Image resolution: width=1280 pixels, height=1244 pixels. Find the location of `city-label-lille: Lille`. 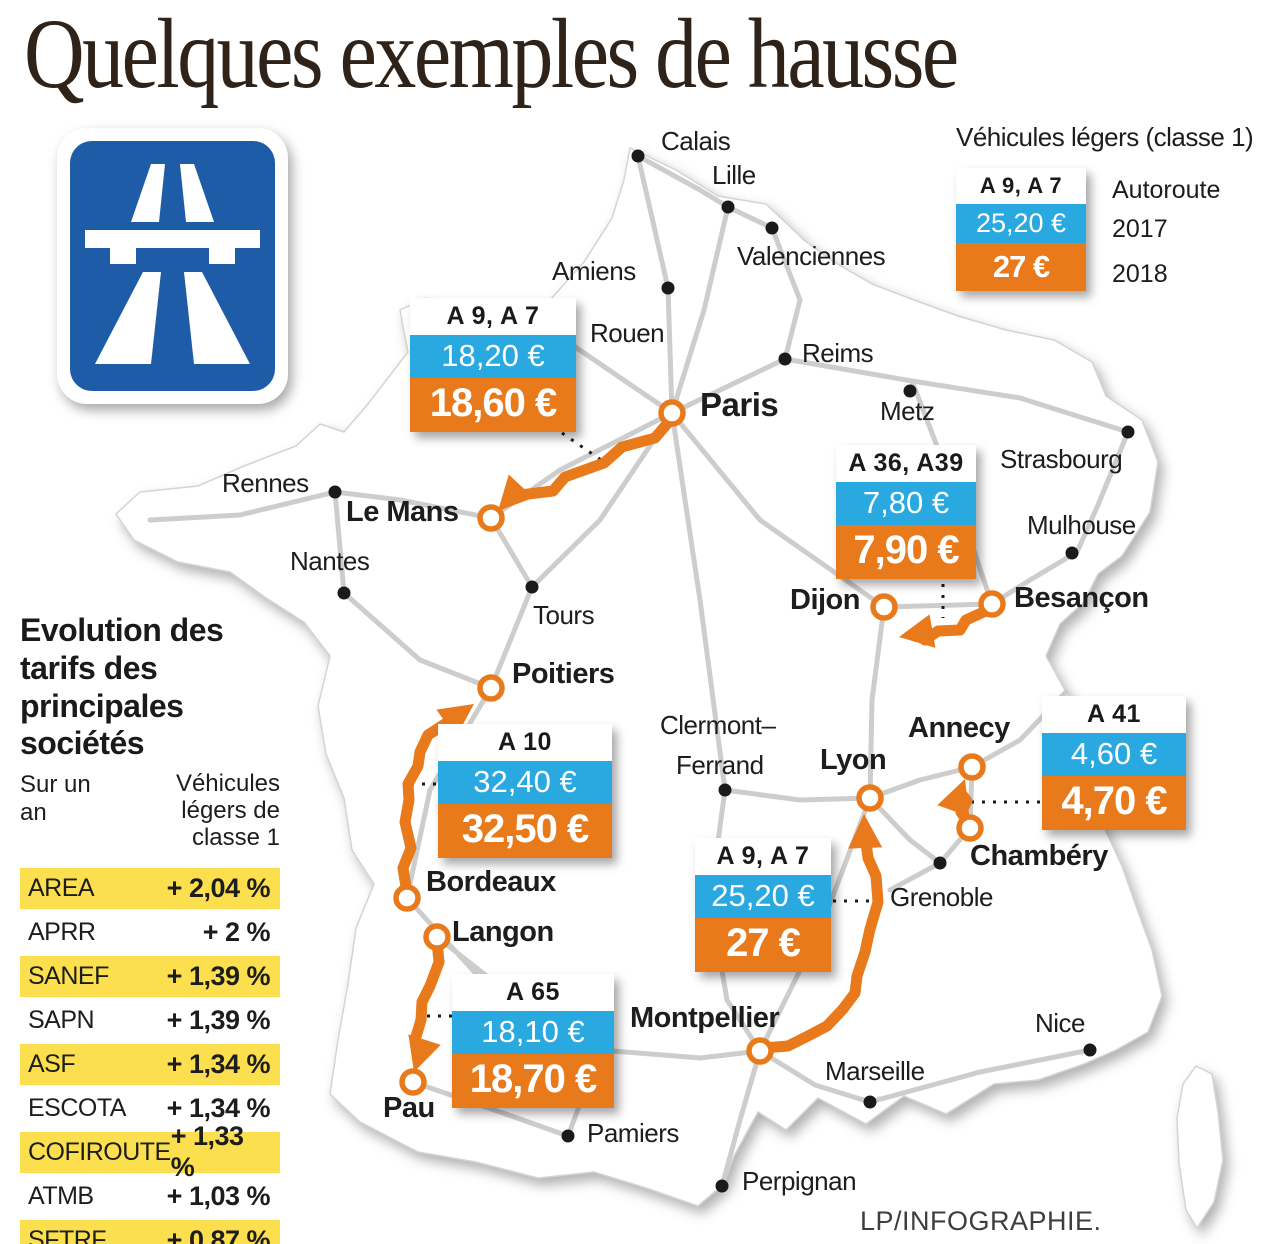

city-label-lille: Lille is located at coordinates (734, 175).